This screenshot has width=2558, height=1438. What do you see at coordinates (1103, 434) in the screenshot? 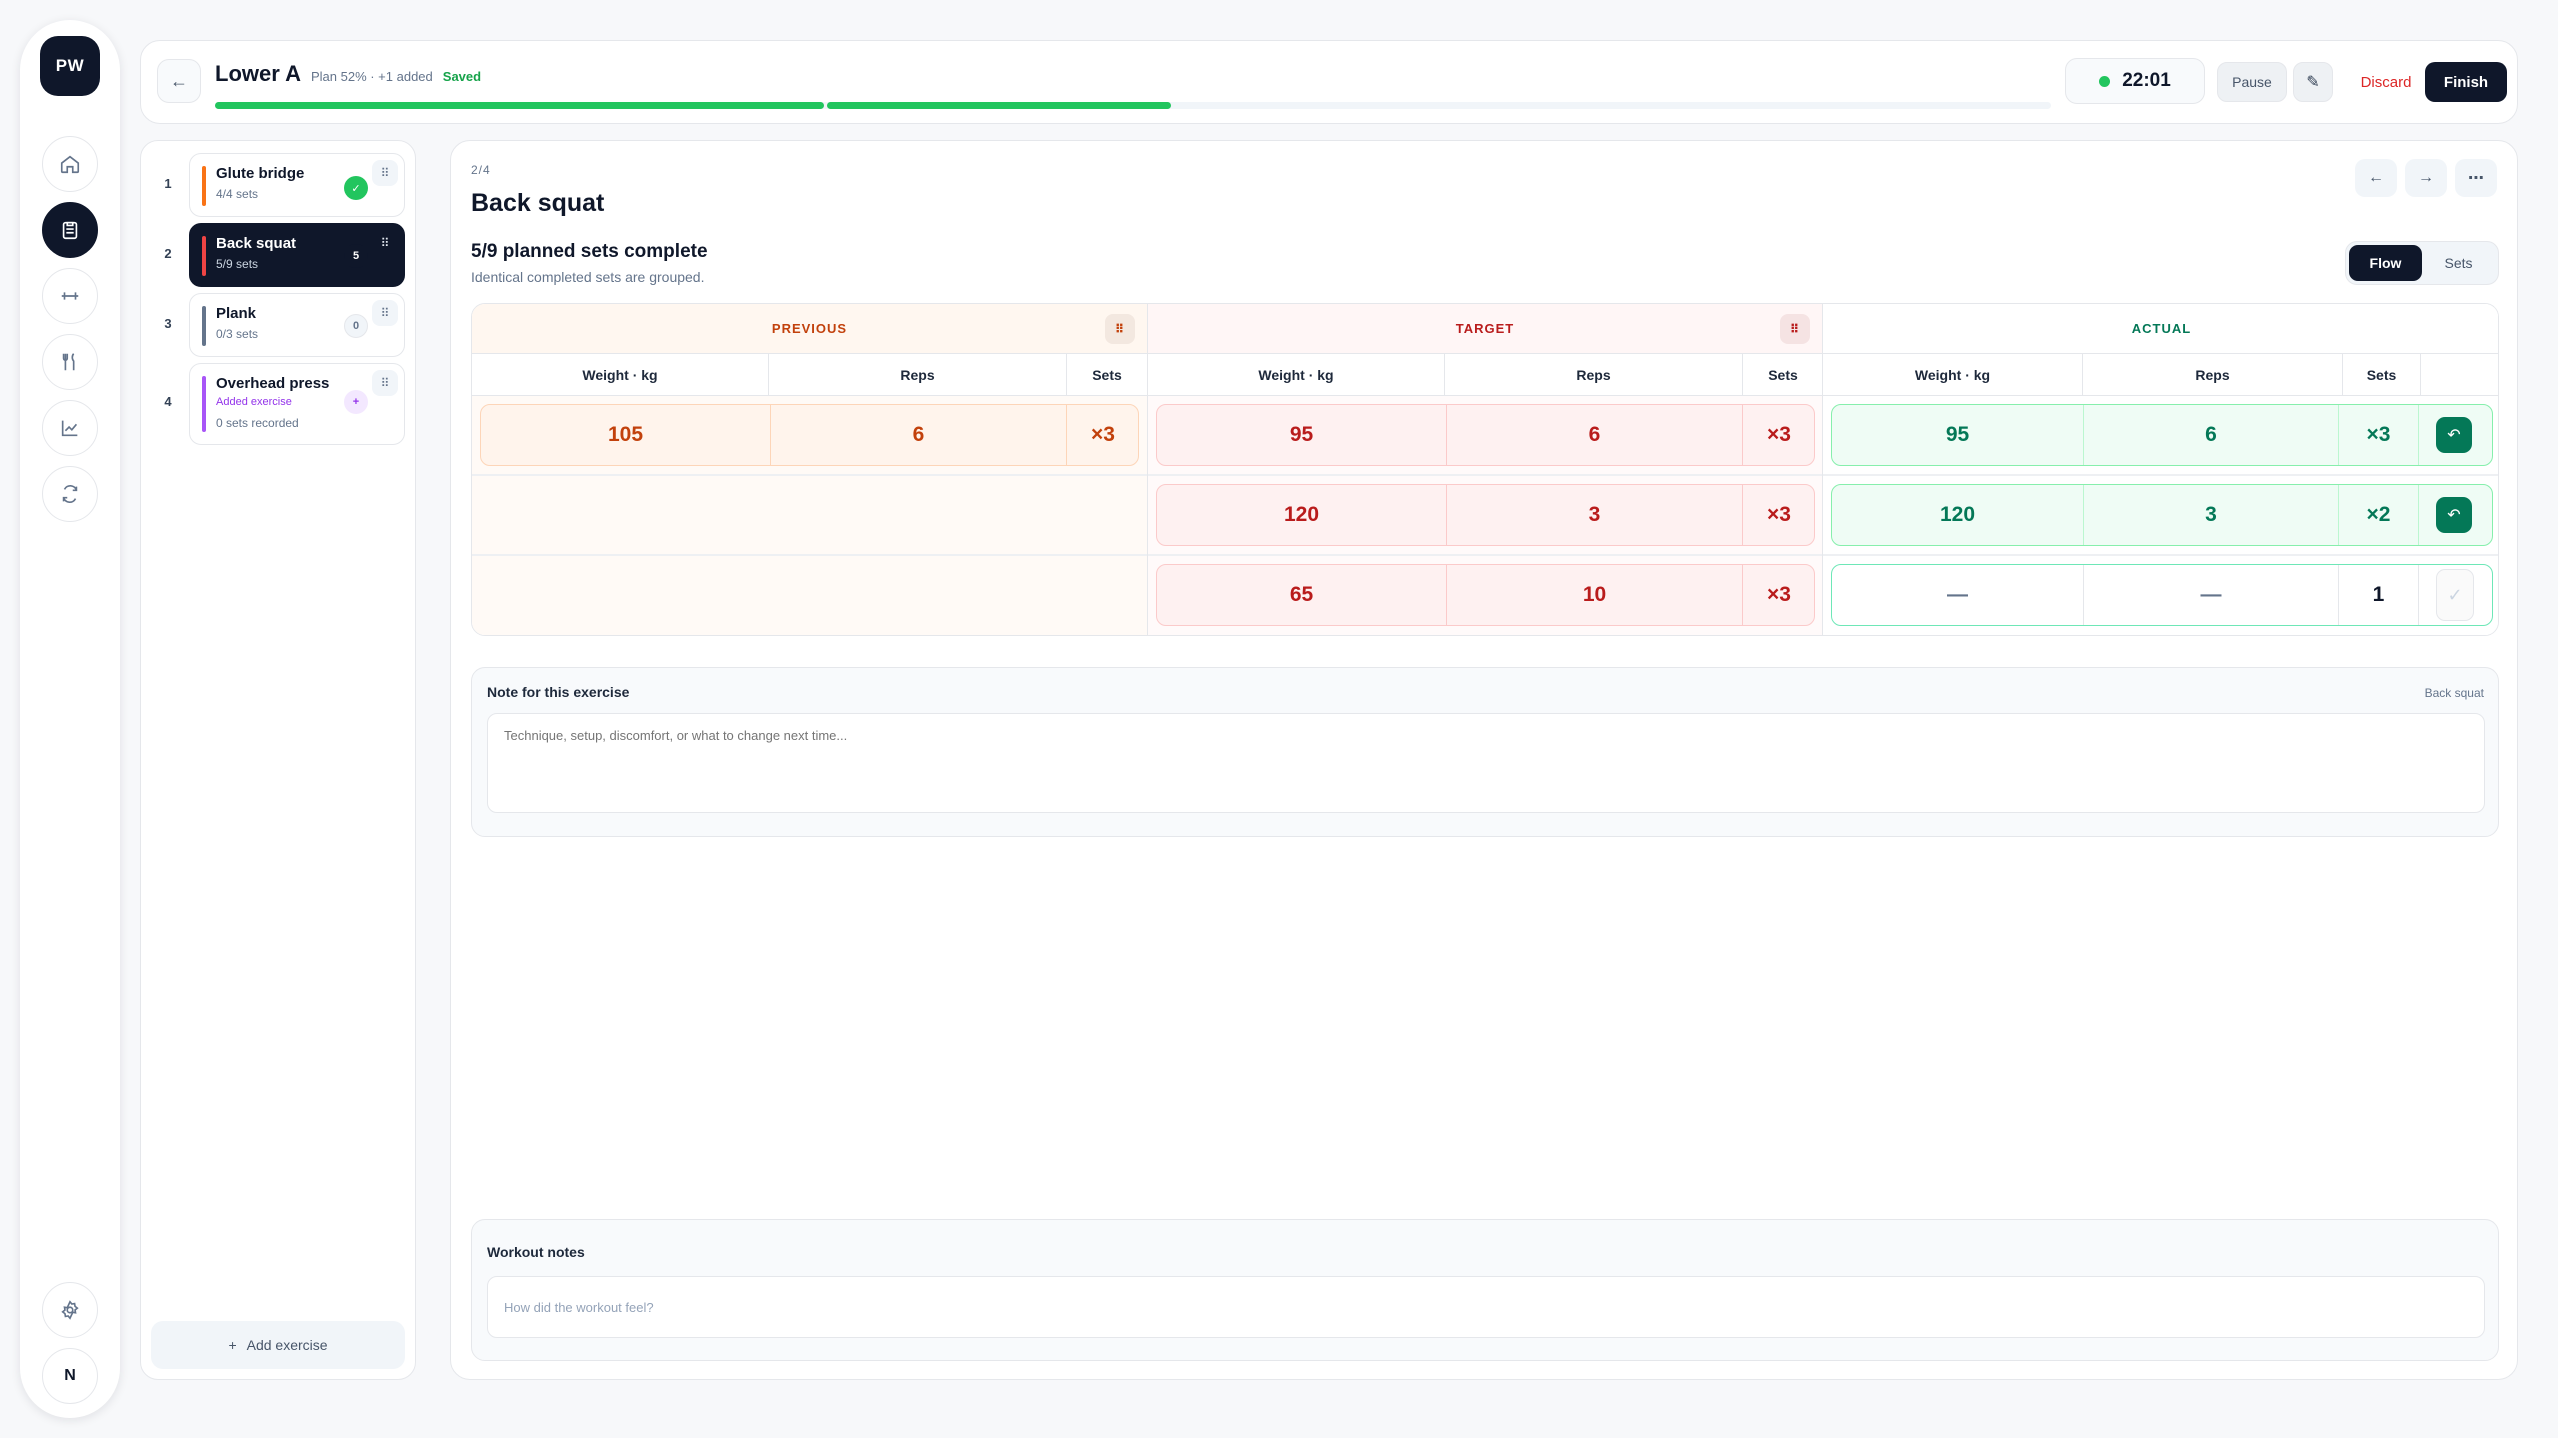
I see `previous-sets: ×3` at bounding box center [1103, 434].